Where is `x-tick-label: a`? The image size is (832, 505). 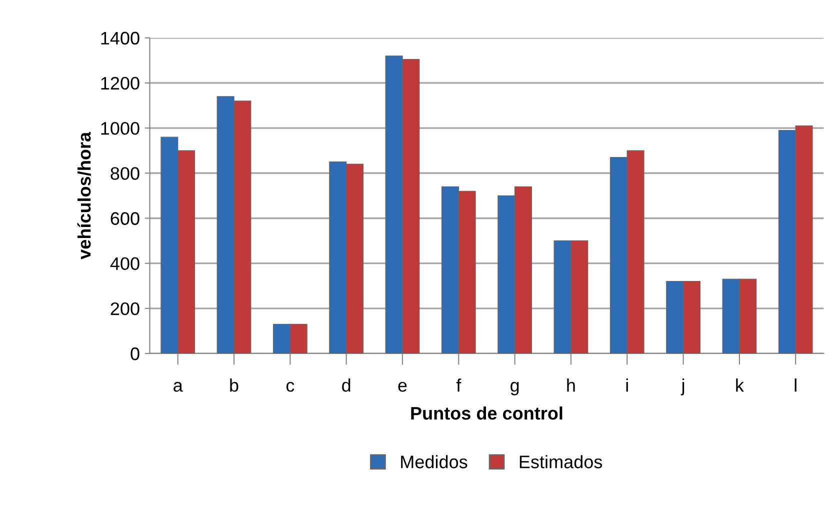
x-tick-label: a is located at coordinates (178, 387).